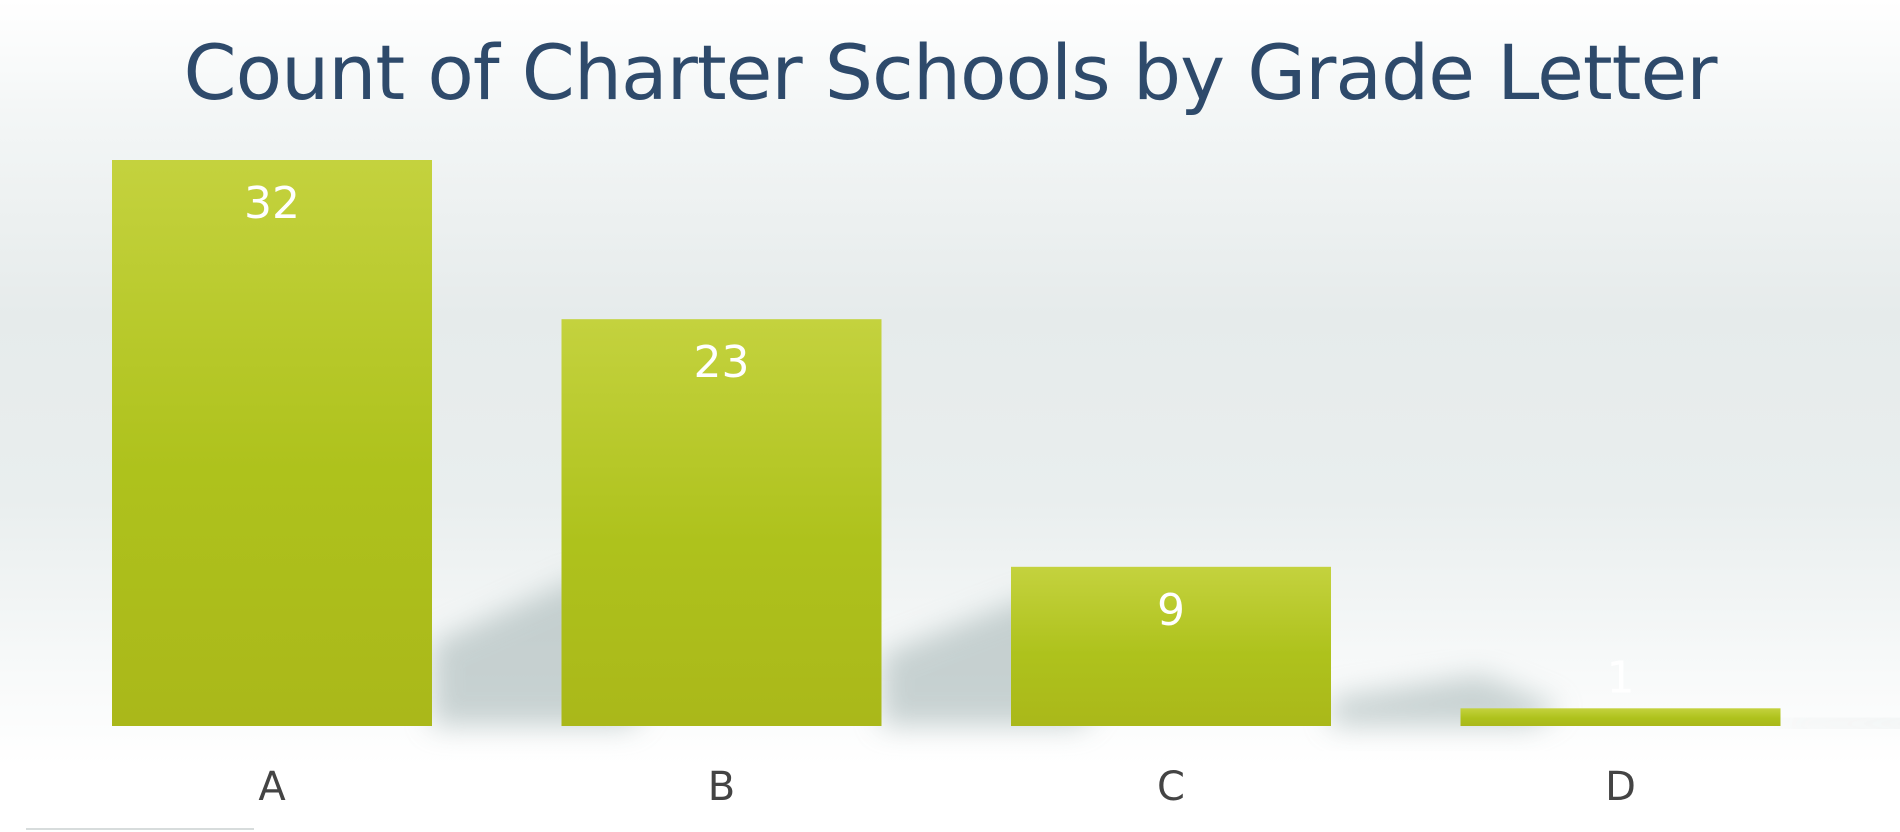 This screenshot has height=832, width=1900. What do you see at coordinates (721, 522) in the screenshot?
I see `bar-b` at bounding box center [721, 522].